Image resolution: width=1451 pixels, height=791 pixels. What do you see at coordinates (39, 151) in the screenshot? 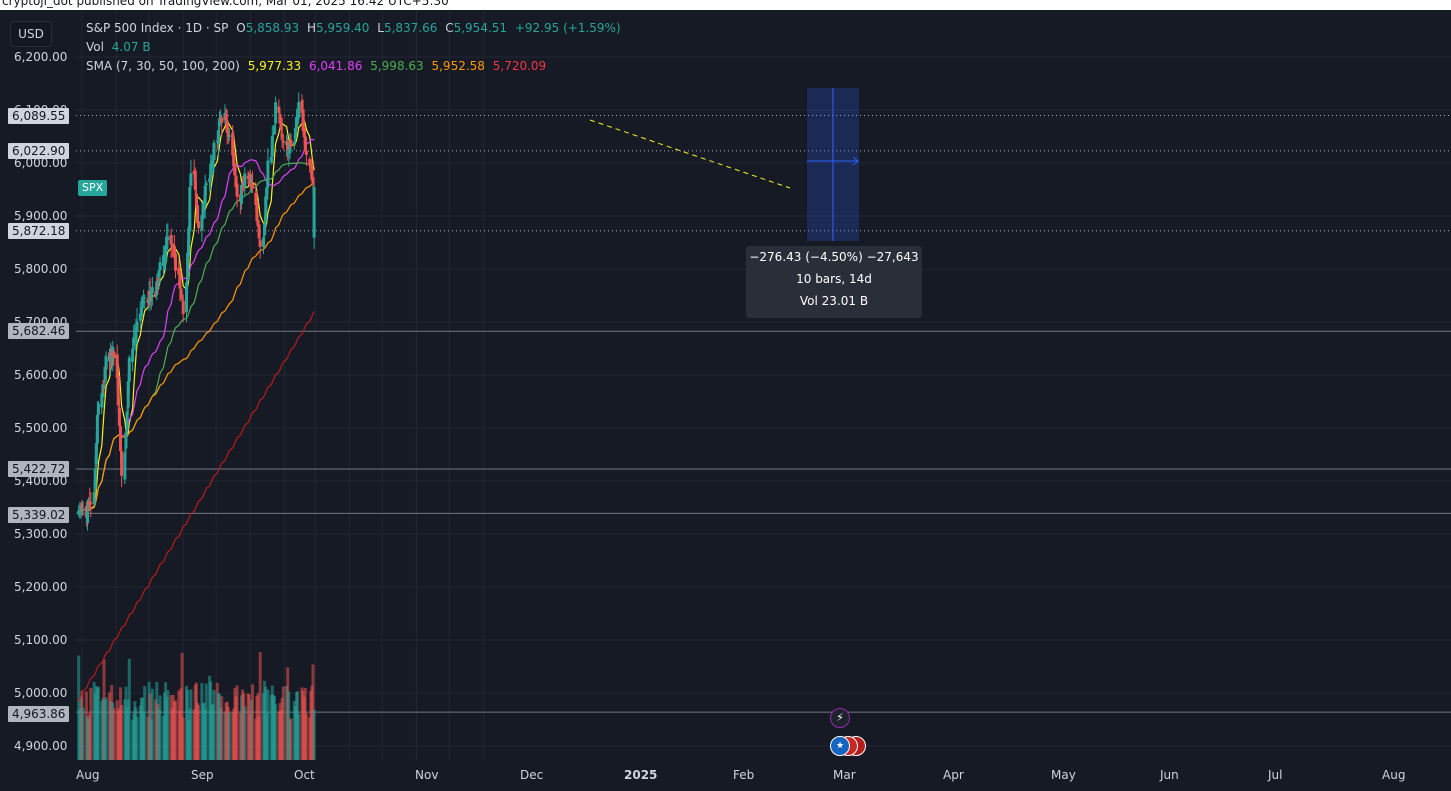
I see `price-label: 6,022.90` at bounding box center [39, 151].